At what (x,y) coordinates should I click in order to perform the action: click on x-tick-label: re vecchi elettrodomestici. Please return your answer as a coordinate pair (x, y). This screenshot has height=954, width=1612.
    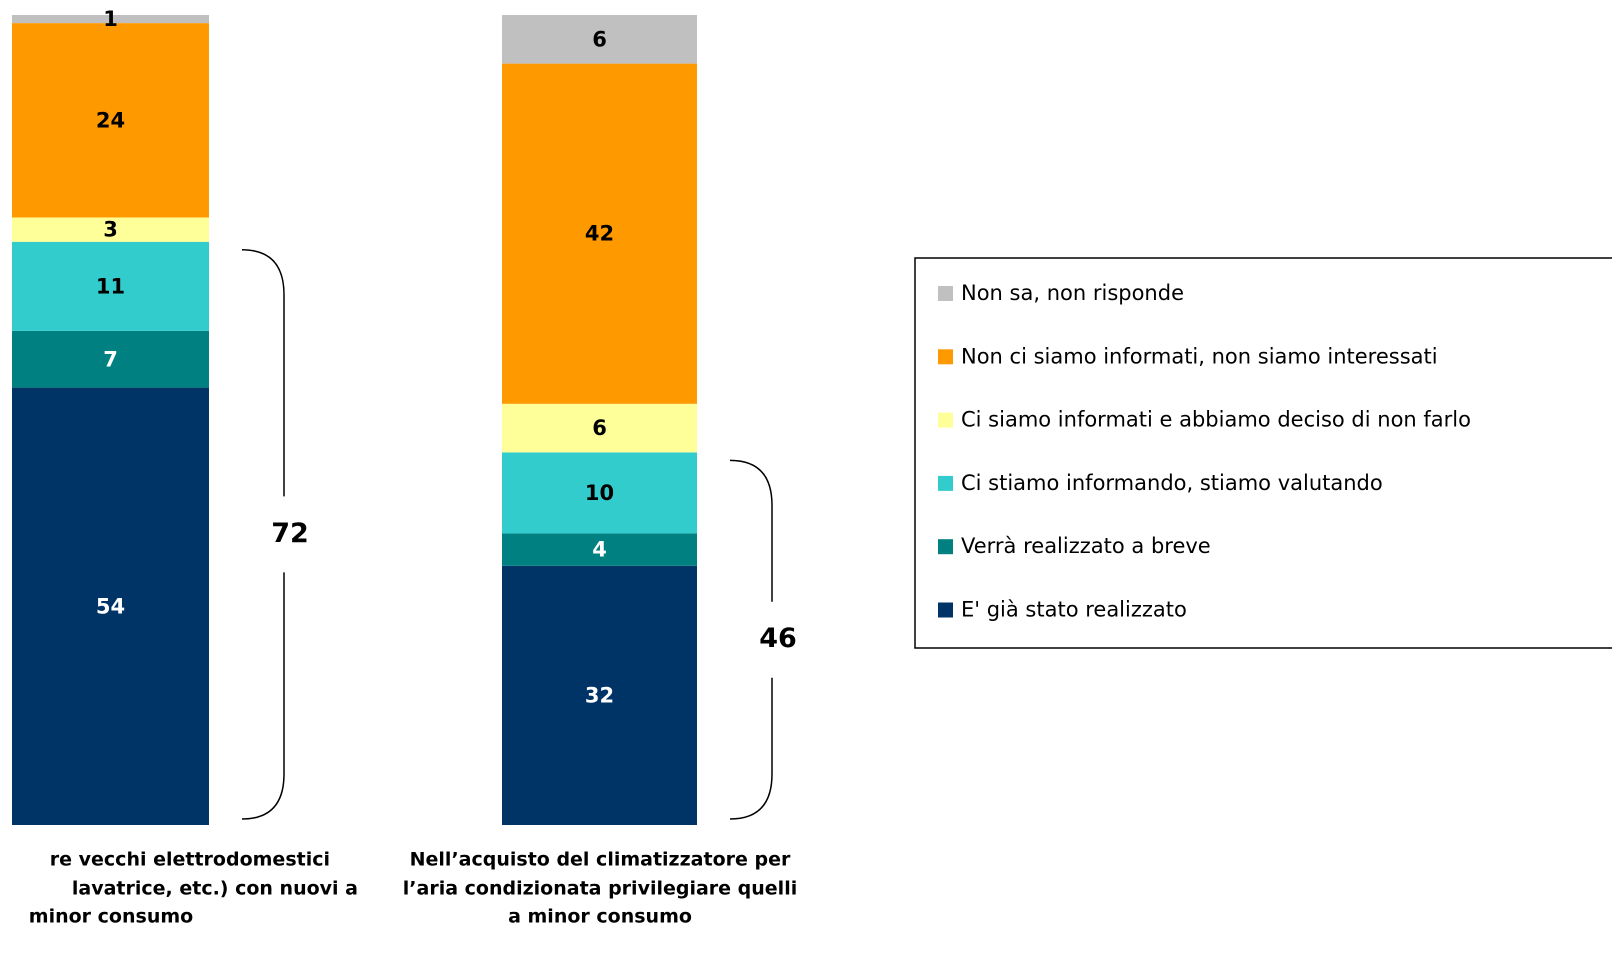
    Looking at the image, I should click on (190, 860).